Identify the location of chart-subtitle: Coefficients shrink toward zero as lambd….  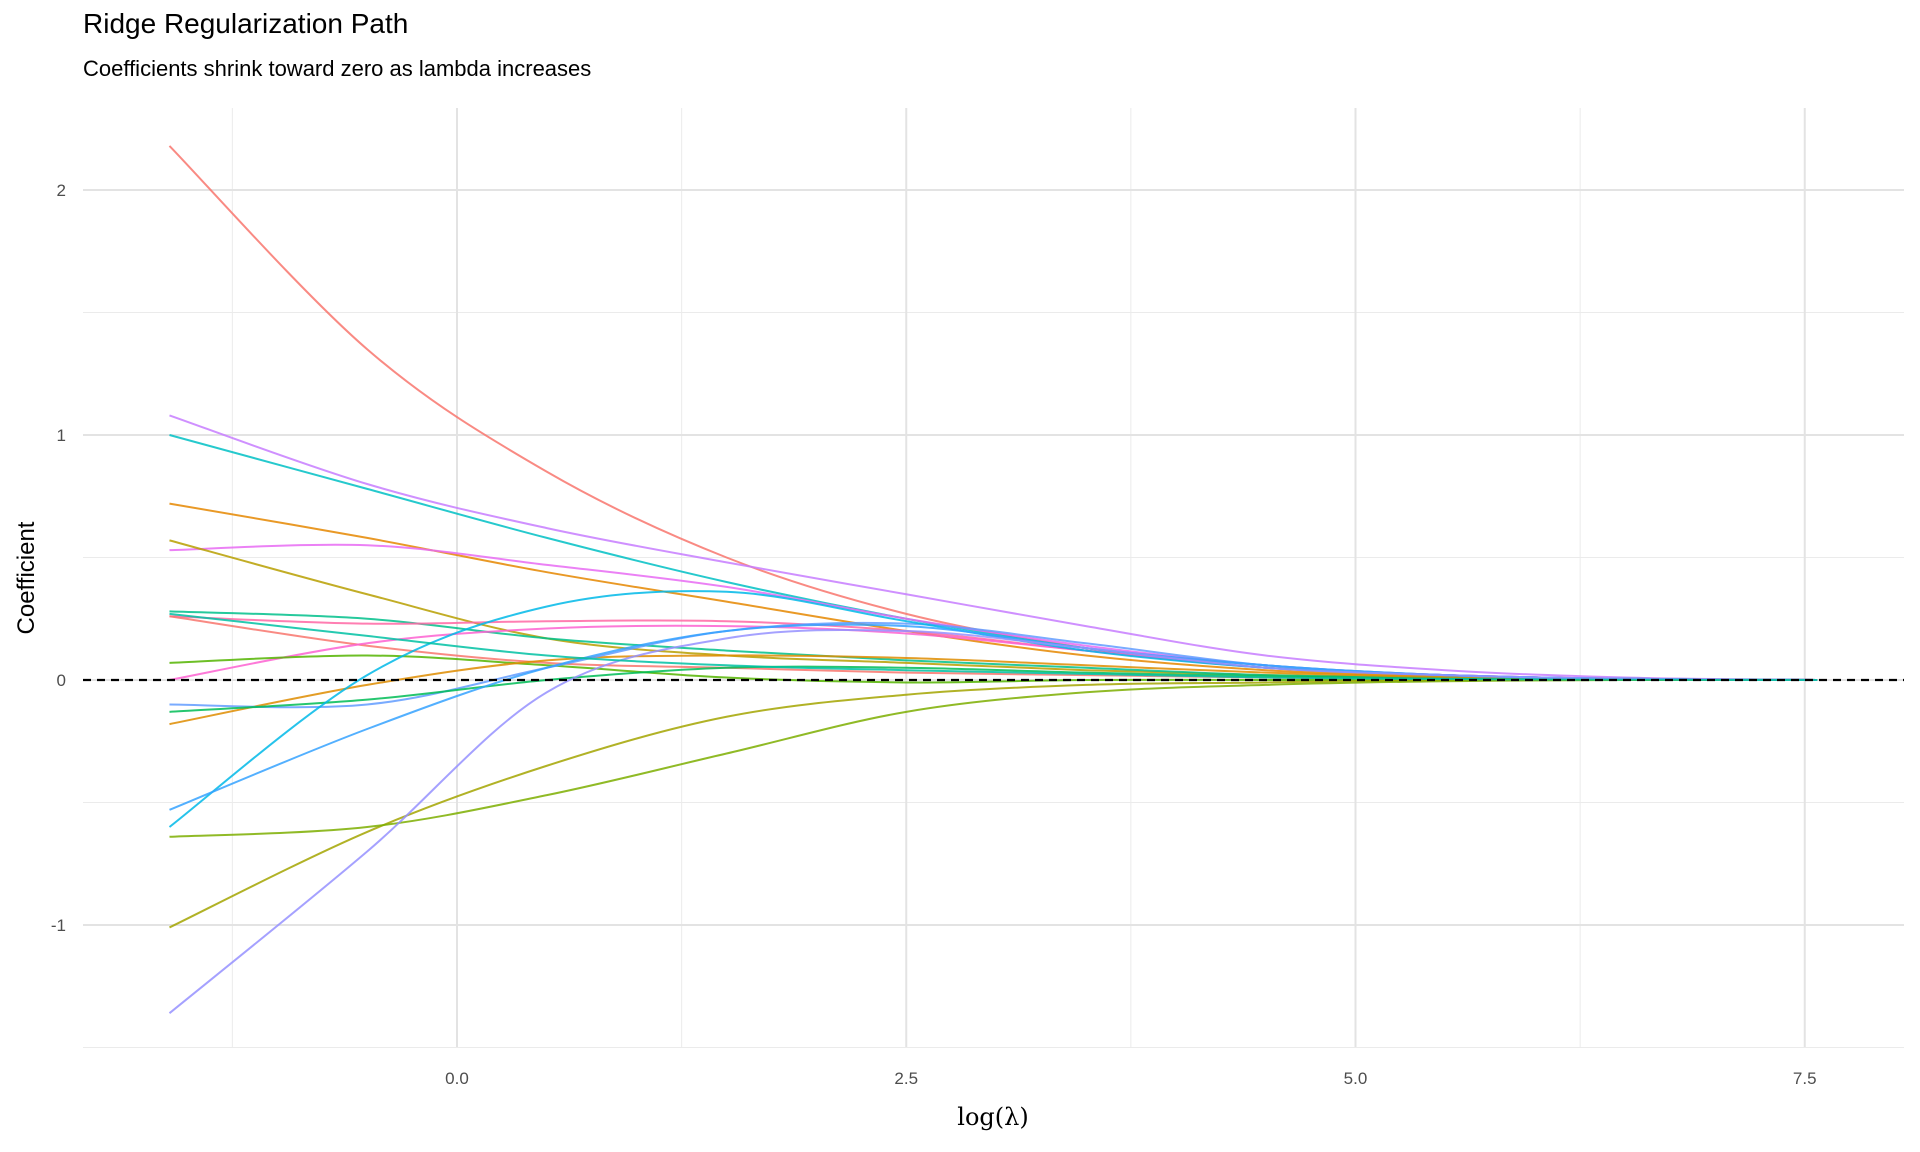
(337, 68).